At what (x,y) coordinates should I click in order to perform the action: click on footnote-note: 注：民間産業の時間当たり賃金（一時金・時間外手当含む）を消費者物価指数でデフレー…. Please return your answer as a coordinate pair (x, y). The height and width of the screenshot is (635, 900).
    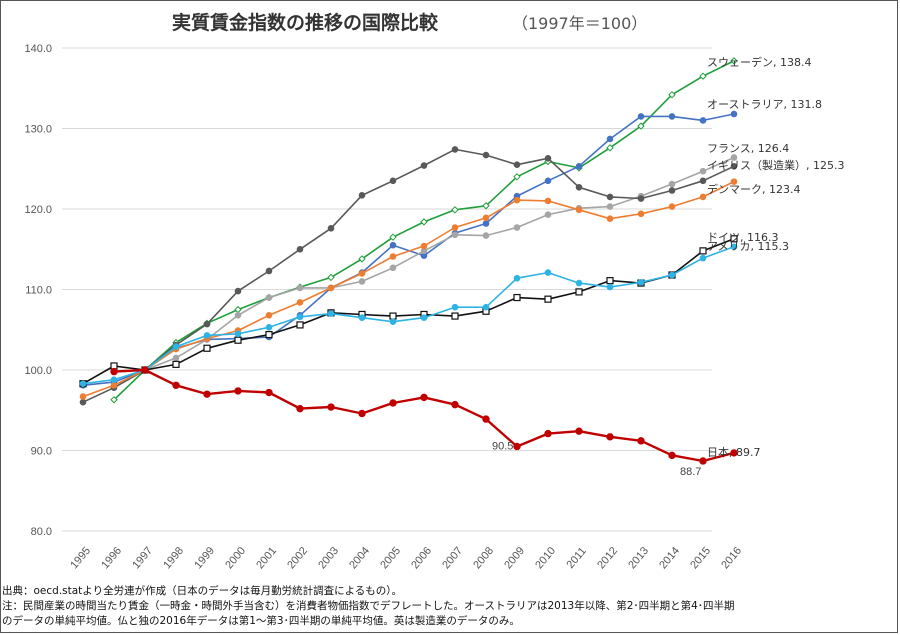
    Looking at the image, I should click on (368, 605).